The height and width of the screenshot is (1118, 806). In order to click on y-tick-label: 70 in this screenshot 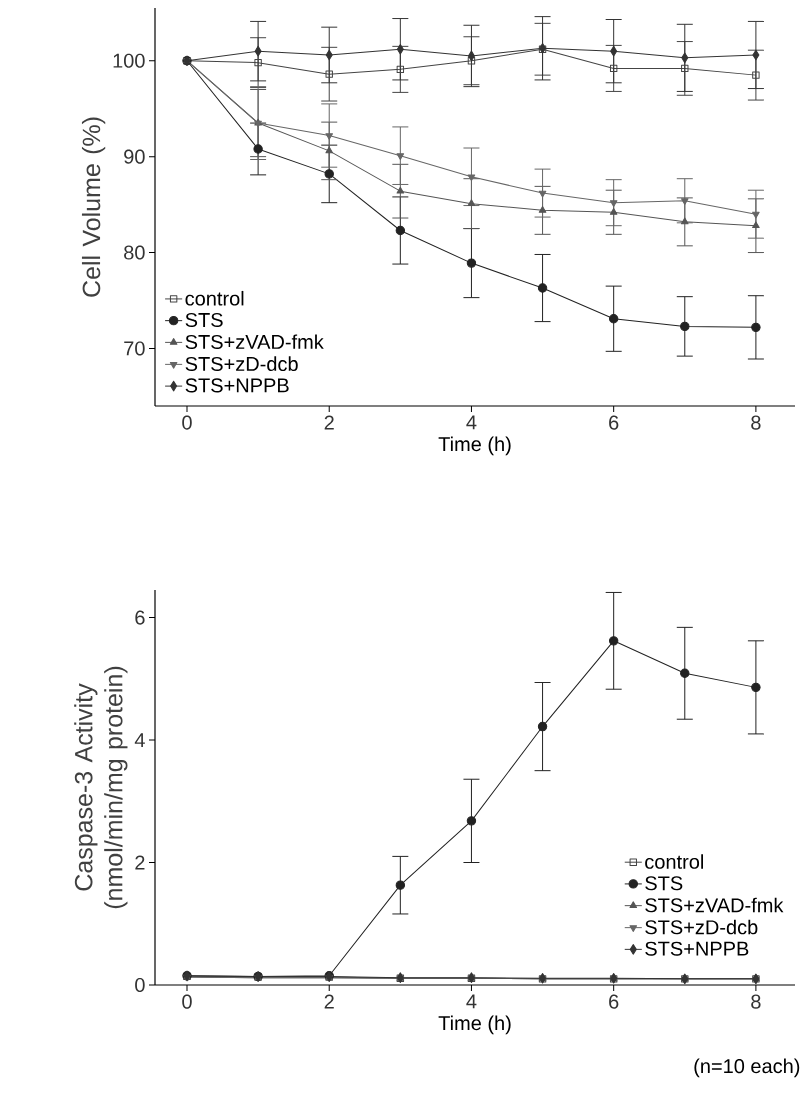, I will do `click(134, 348)`.